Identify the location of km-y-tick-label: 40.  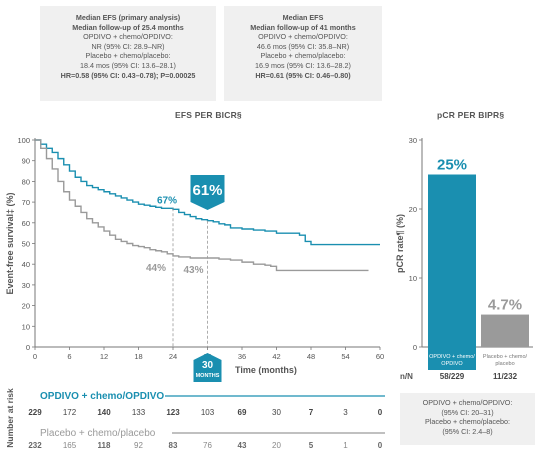
(26, 264).